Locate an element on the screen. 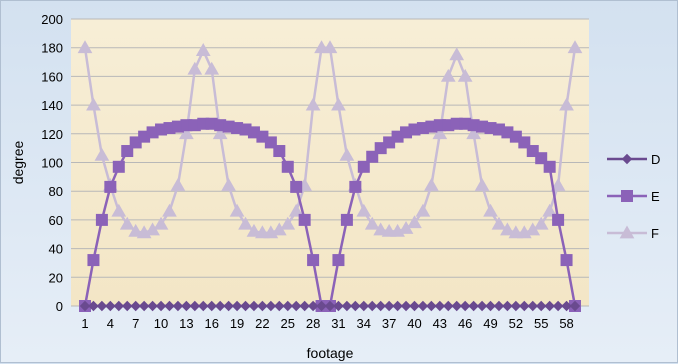 This screenshot has height=364, width=678. y-tick-label: 160 is located at coordinates (52, 76).